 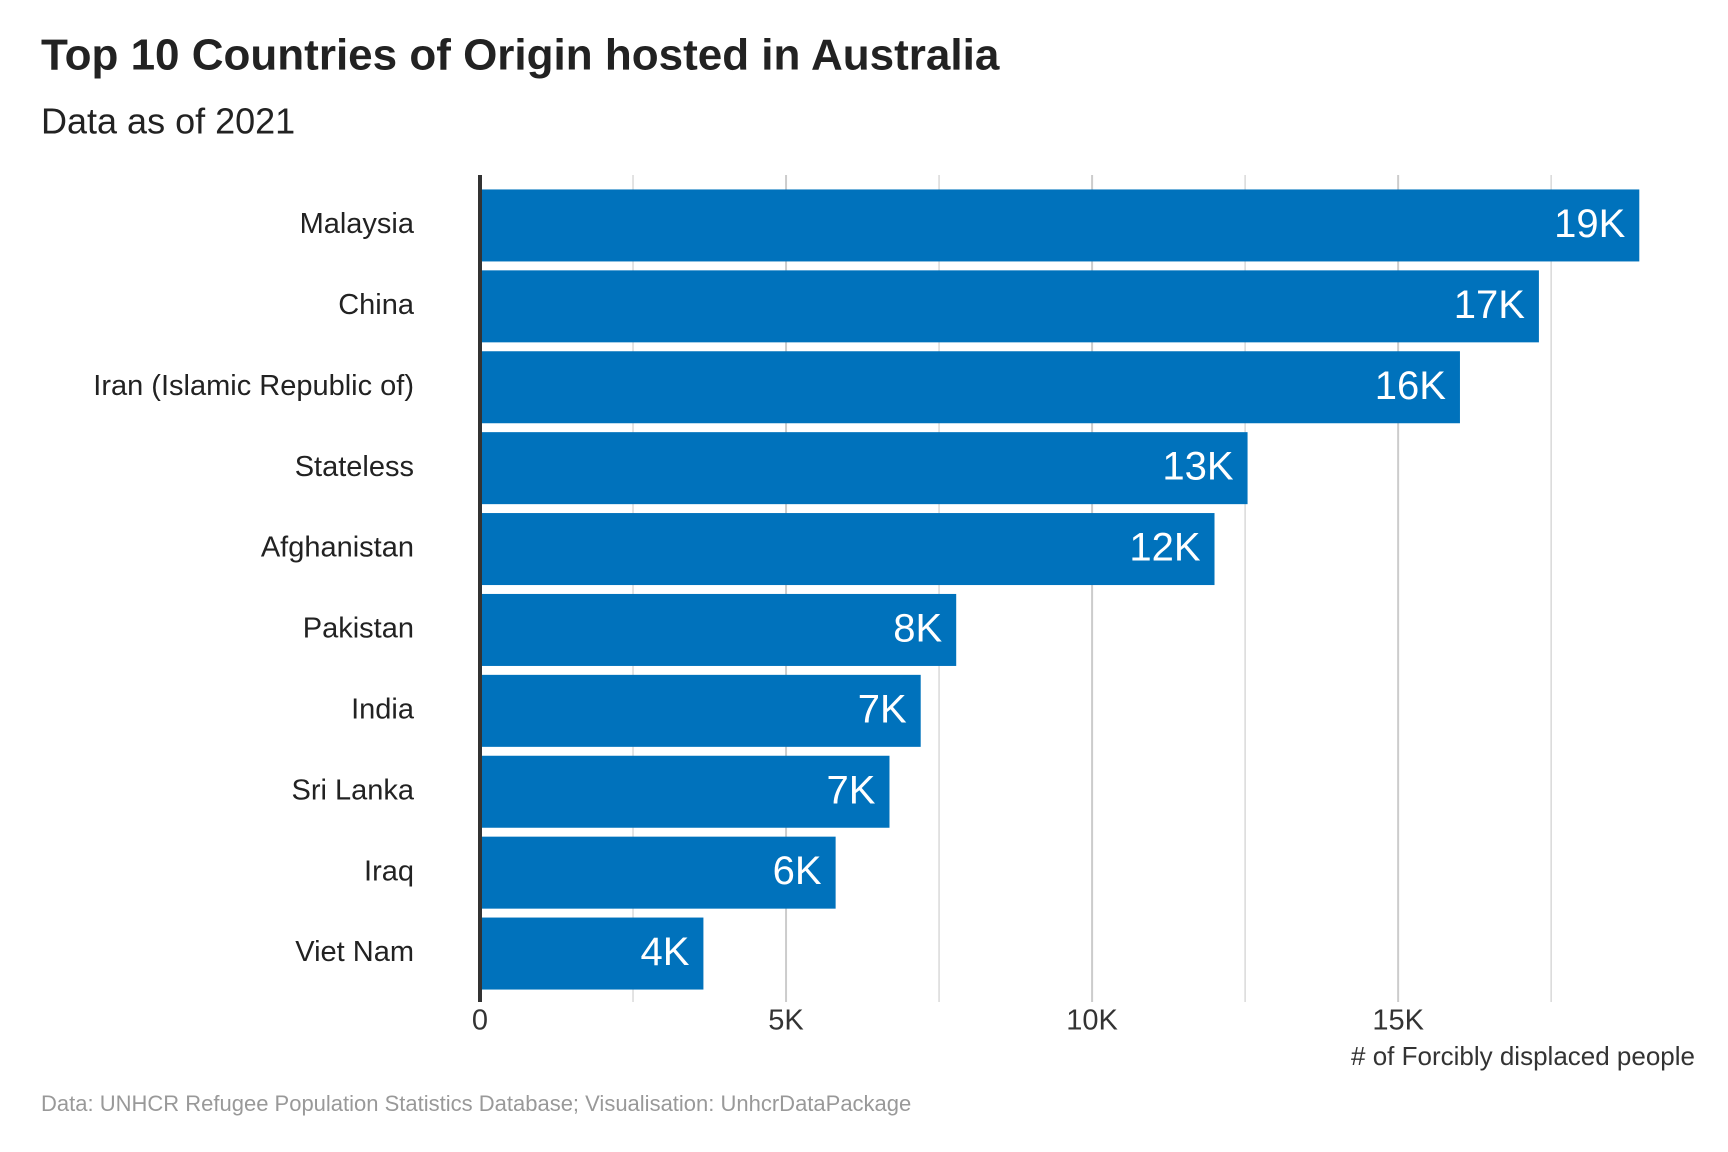 What do you see at coordinates (354, 952) in the screenshot?
I see `y-tick-label: Viet Nam` at bounding box center [354, 952].